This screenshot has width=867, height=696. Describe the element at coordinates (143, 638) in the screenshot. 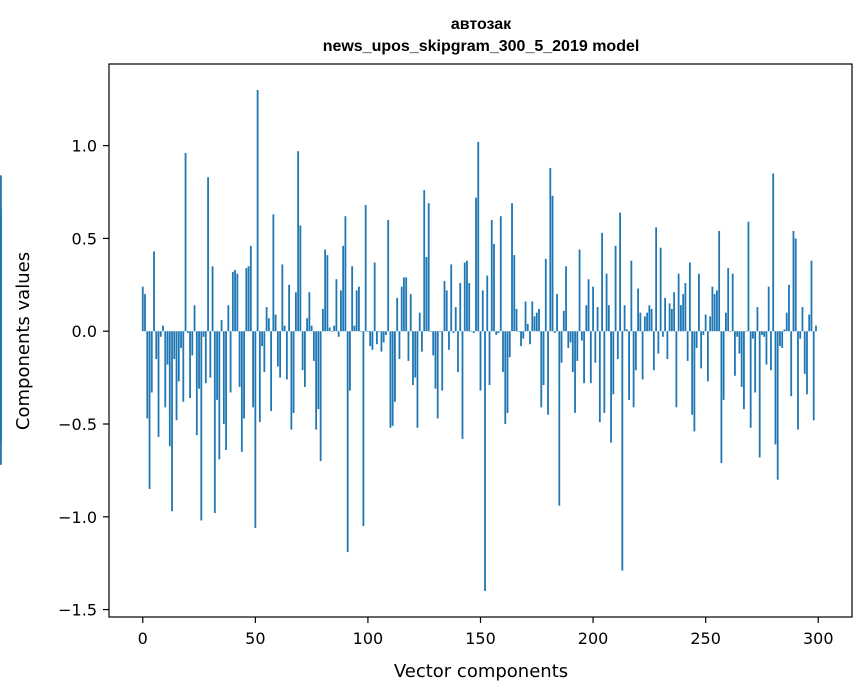

I see `x-tick-label: 0` at that location.